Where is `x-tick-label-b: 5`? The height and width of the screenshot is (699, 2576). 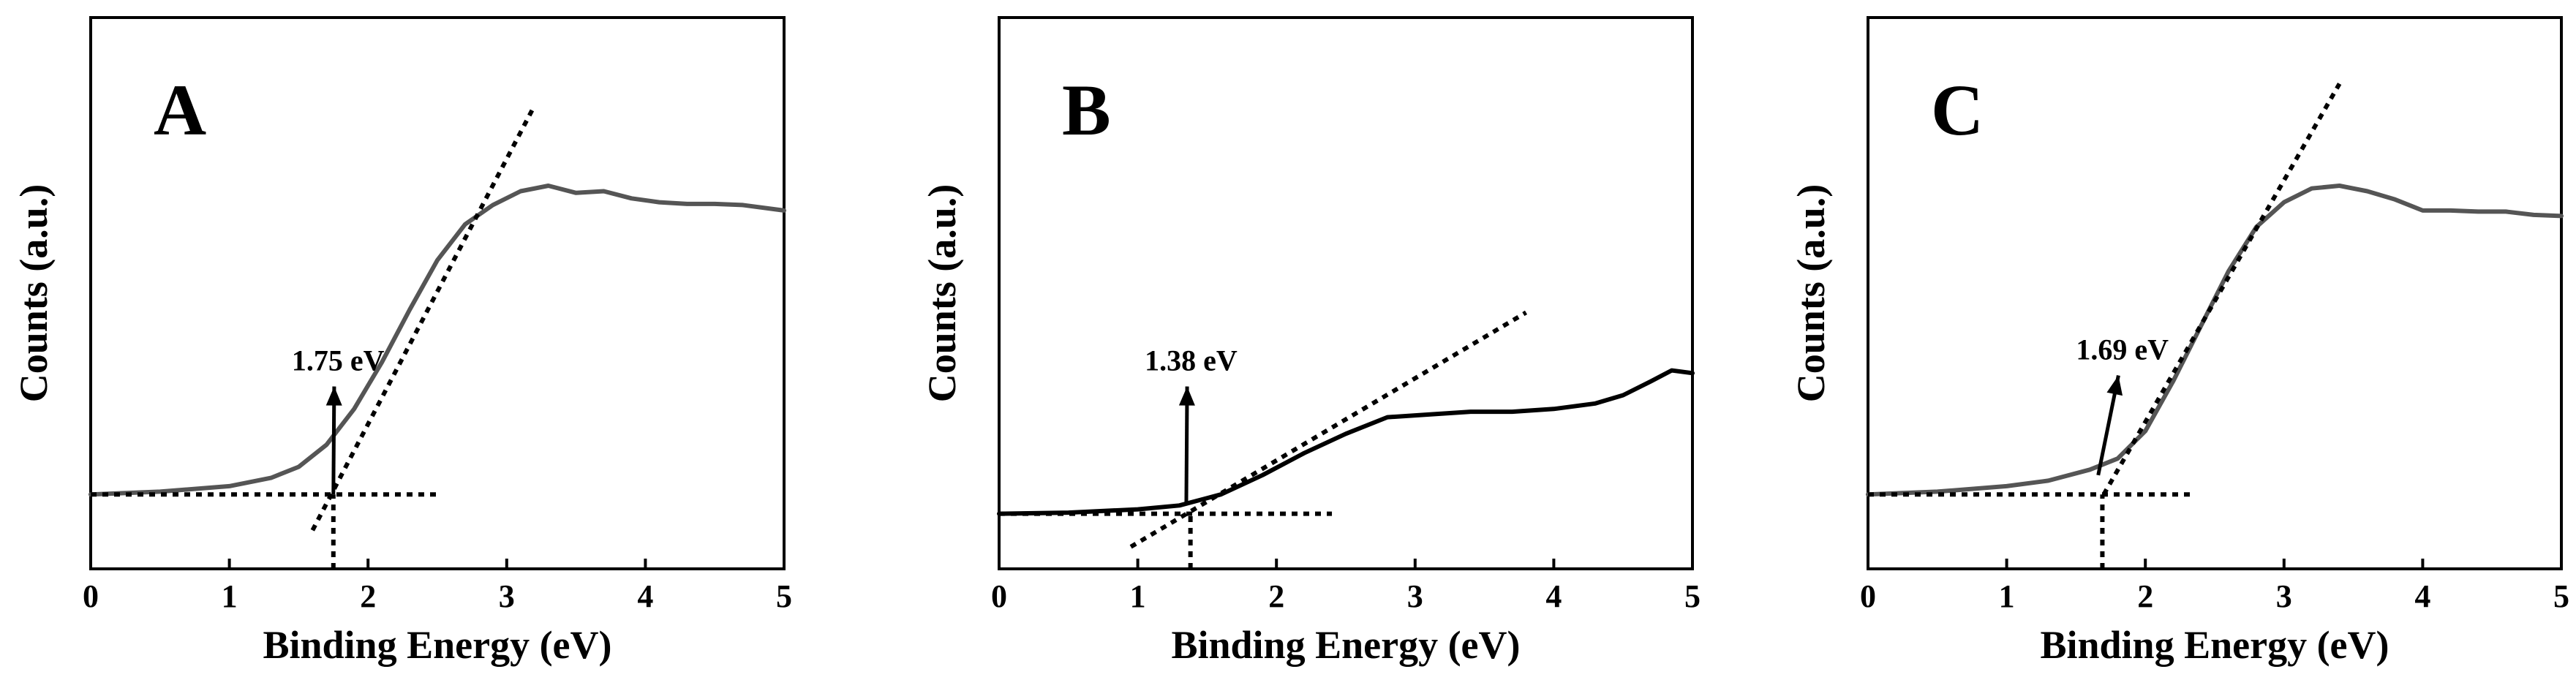 x-tick-label-b: 5 is located at coordinates (1692, 596).